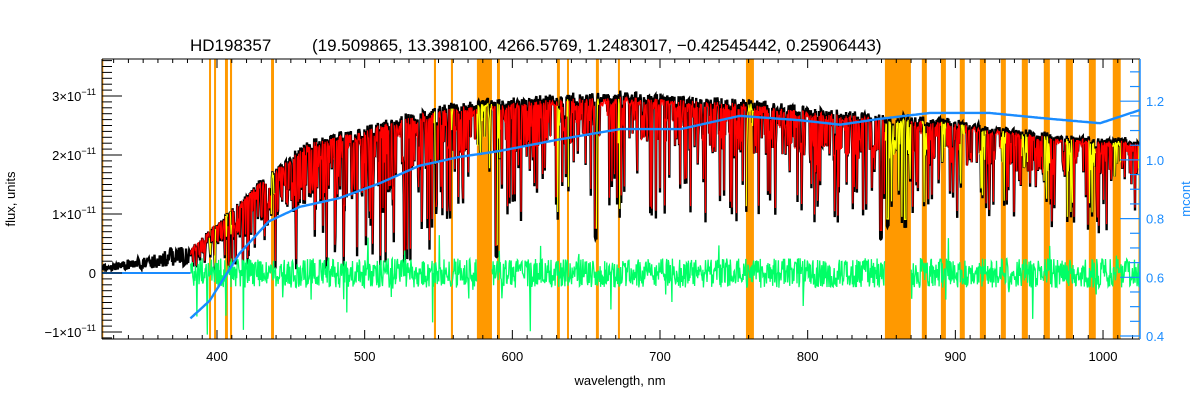 The width and height of the screenshot is (1200, 400). Describe the element at coordinates (1155, 277) in the screenshot. I see `y2-tick-label: 0.6` at that location.